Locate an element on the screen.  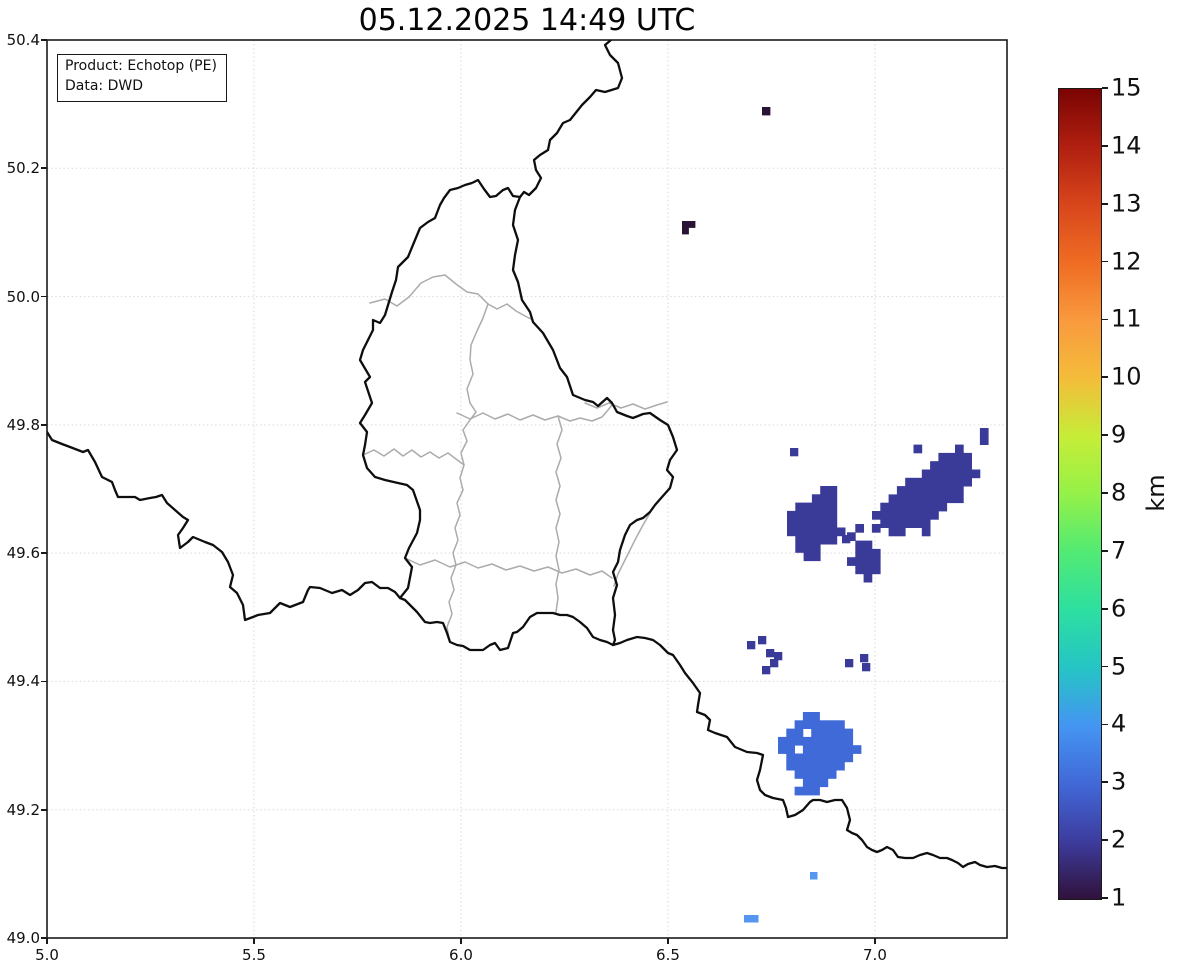
colorbar-unit-label: km is located at coordinates (1156, 493).